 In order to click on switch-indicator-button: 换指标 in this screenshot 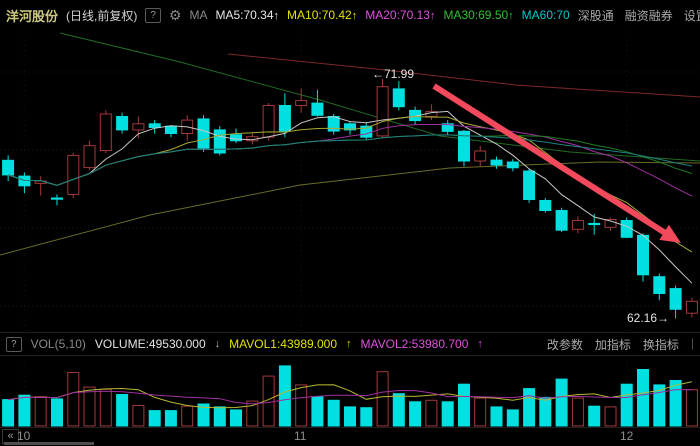, I will do `click(660, 344)`.